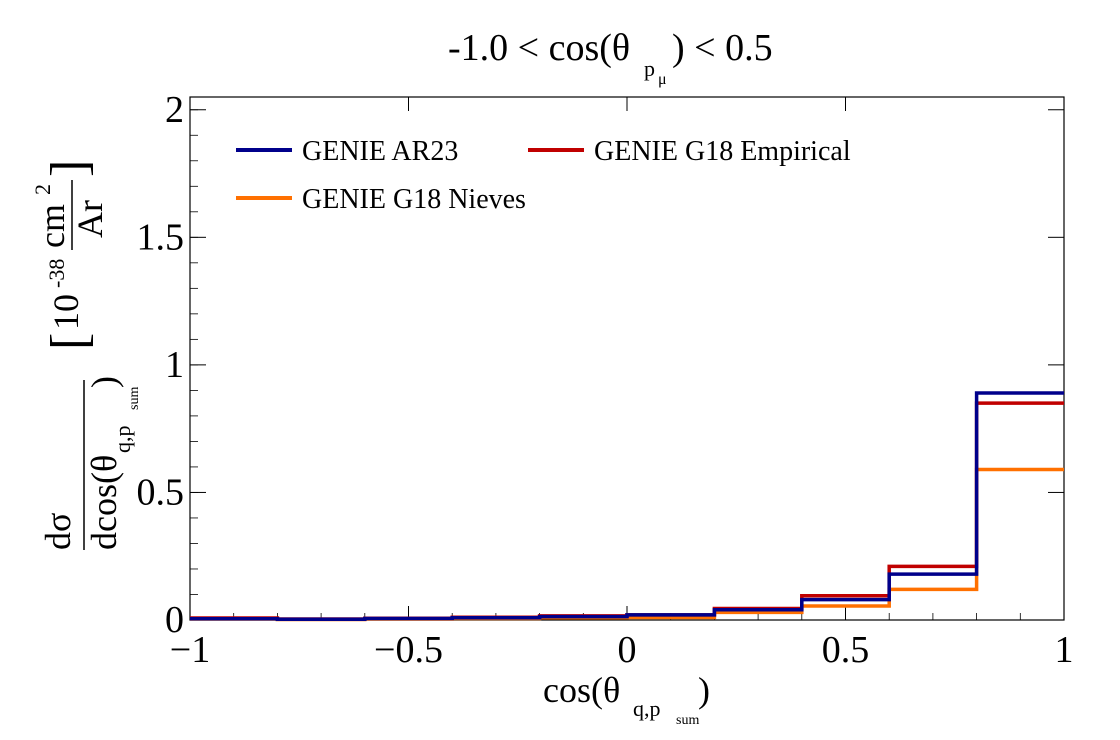 Image resolution: width=1120 pixels, height=740 pixels. I want to click on y-tick-label: 0.5, so click(161, 492).